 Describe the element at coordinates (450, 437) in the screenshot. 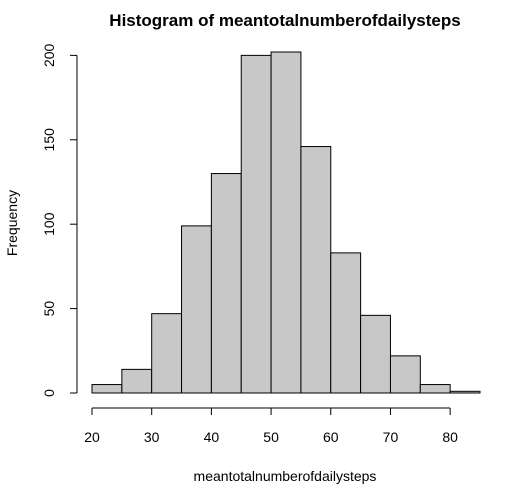

I see `x-tick-label: 80` at that location.